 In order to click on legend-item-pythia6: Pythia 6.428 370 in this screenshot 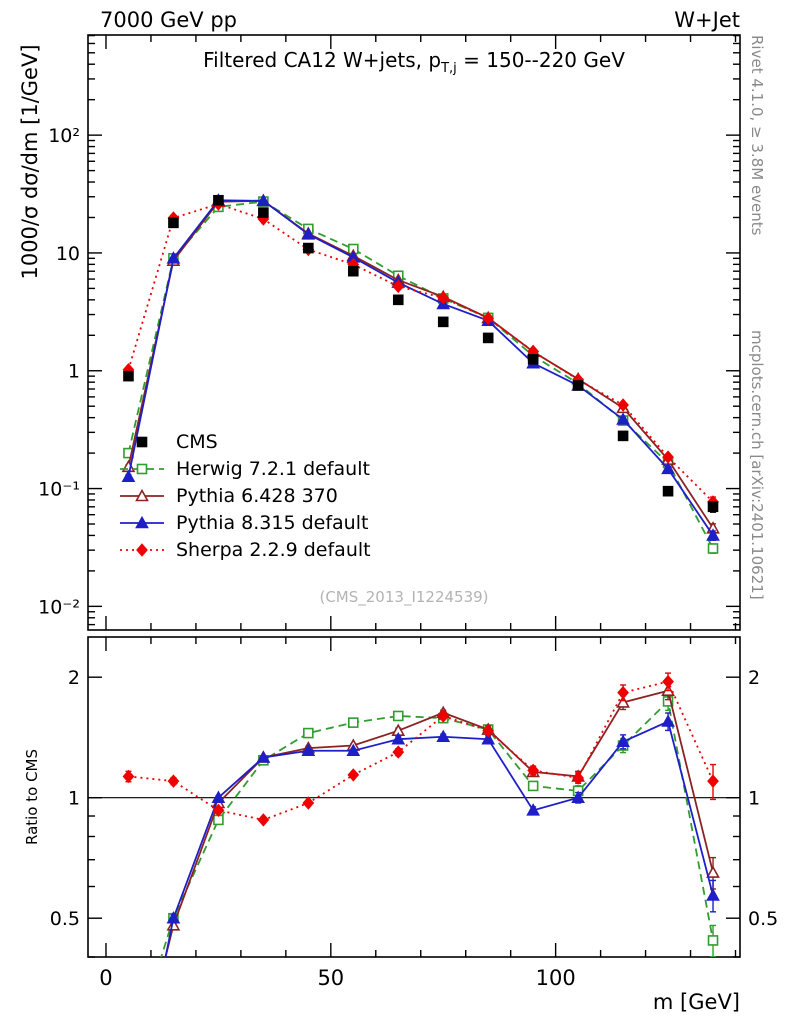, I will do `click(244, 495)`.